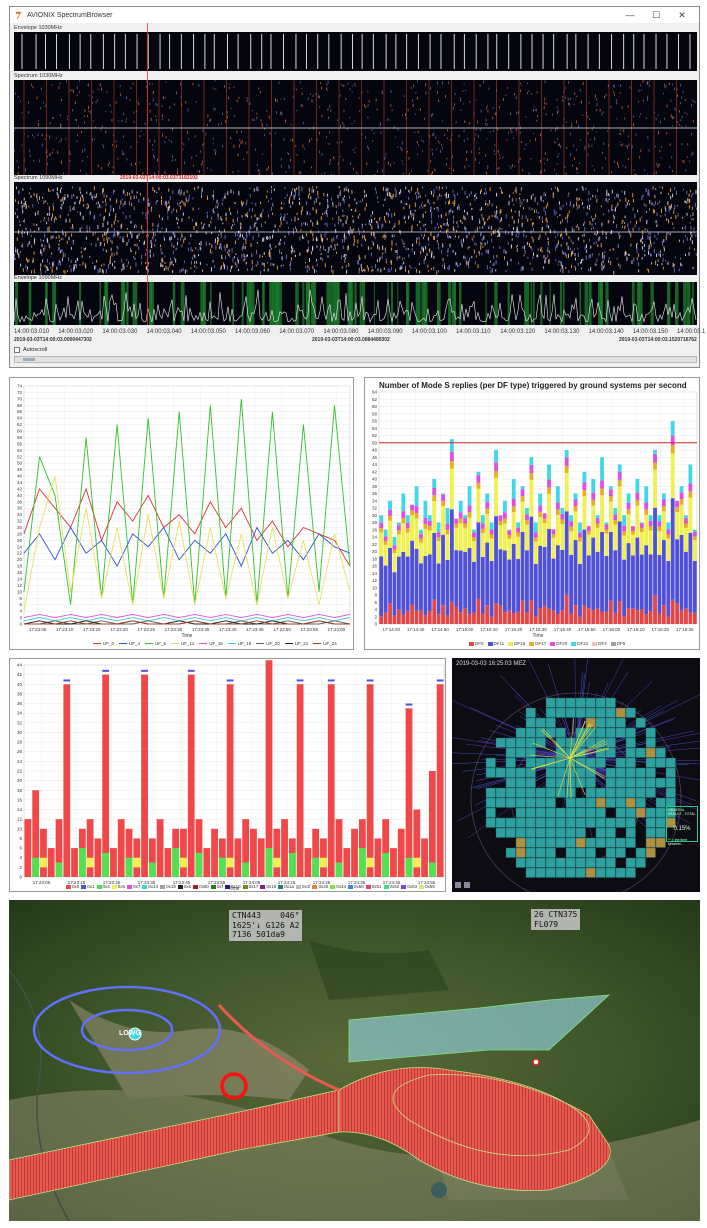  I want to click on autoscroll-checkbox: Autoscroll, so click(30, 350).